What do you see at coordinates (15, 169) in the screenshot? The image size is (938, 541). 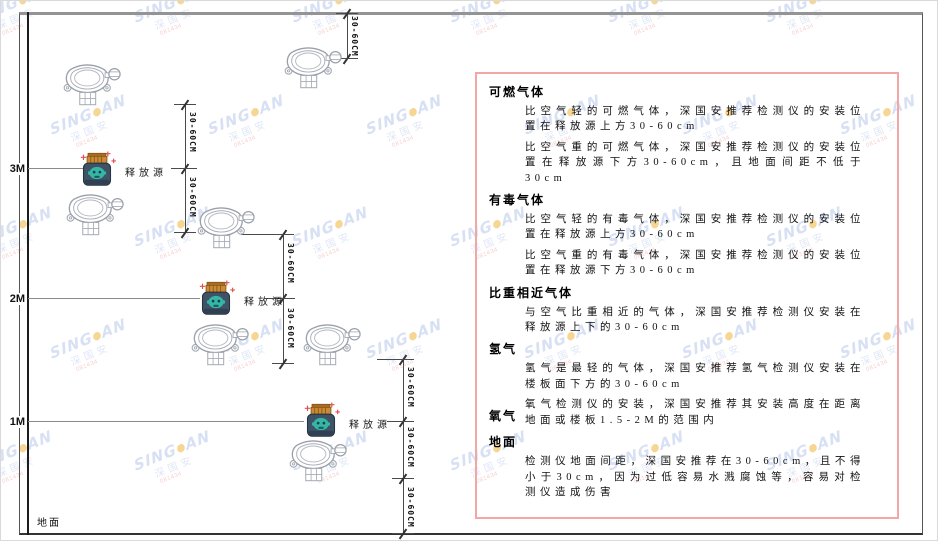 I see `axis-label-3m: 3M` at bounding box center [15, 169].